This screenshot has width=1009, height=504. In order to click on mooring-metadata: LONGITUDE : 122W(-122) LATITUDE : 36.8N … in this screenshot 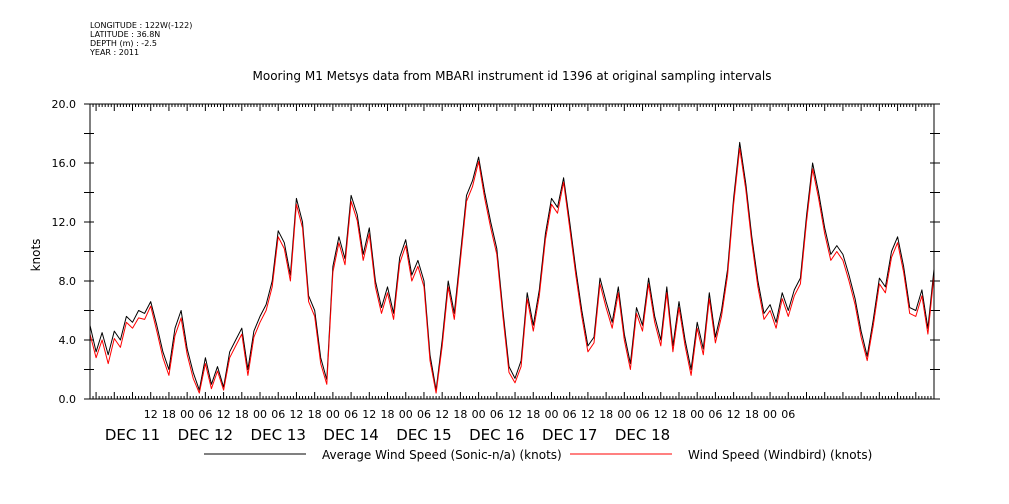, I will do `click(141, 39)`.